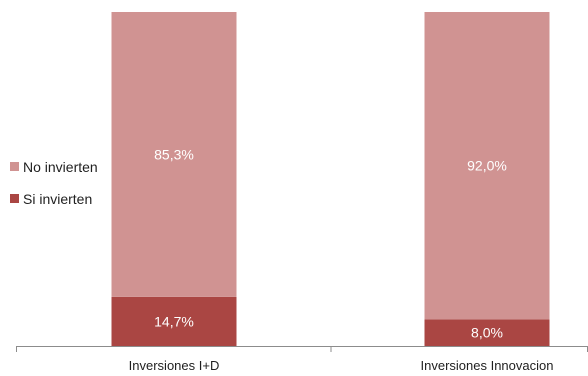 The height and width of the screenshot is (376, 588). What do you see at coordinates (174, 365) in the screenshot?
I see `category-label-inversiones-i-d: Inversiones I+D` at bounding box center [174, 365].